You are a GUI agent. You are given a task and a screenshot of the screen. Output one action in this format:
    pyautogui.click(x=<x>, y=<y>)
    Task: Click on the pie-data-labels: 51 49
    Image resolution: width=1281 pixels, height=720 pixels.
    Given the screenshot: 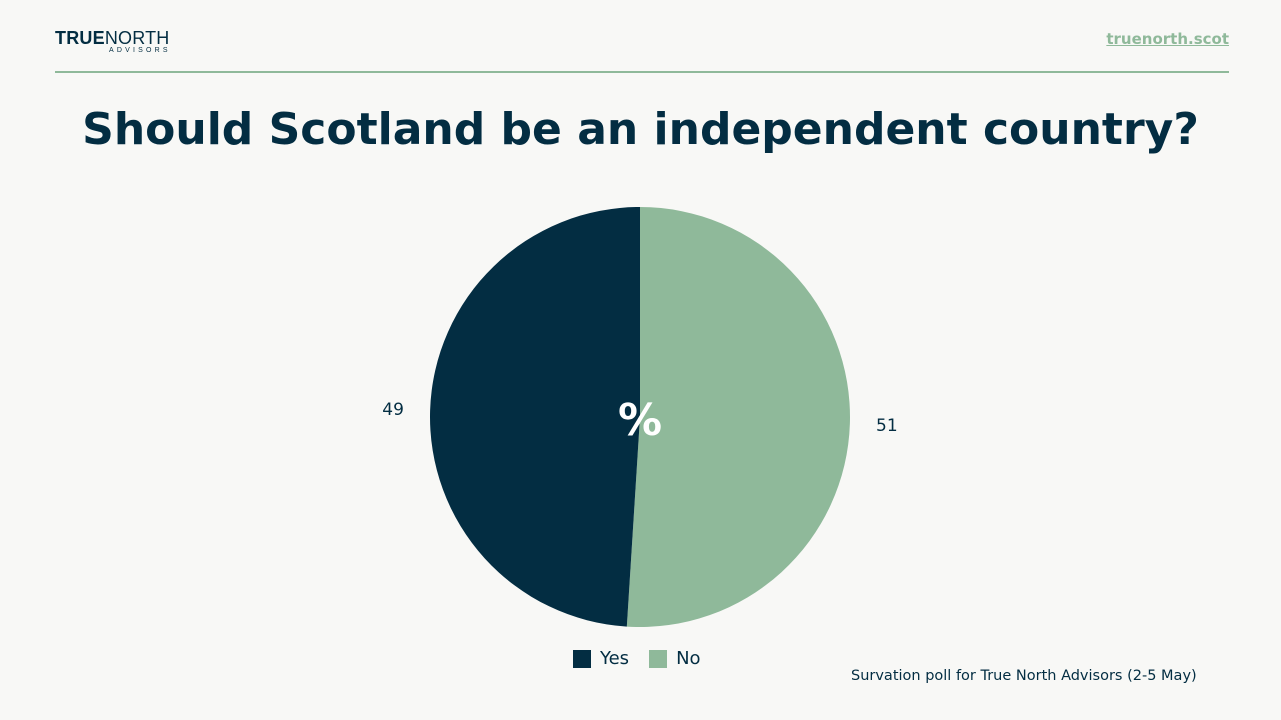 What is the action you would take?
    pyautogui.click(x=639, y=418)
    